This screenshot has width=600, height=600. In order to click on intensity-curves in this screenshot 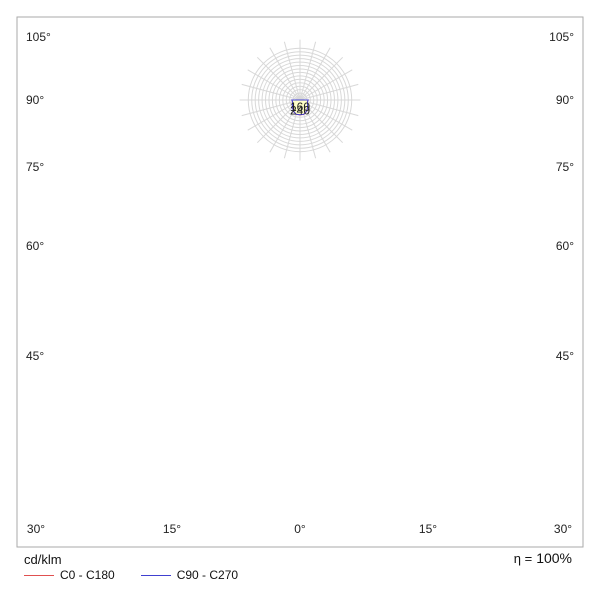, I will do `click(300, 107)`.